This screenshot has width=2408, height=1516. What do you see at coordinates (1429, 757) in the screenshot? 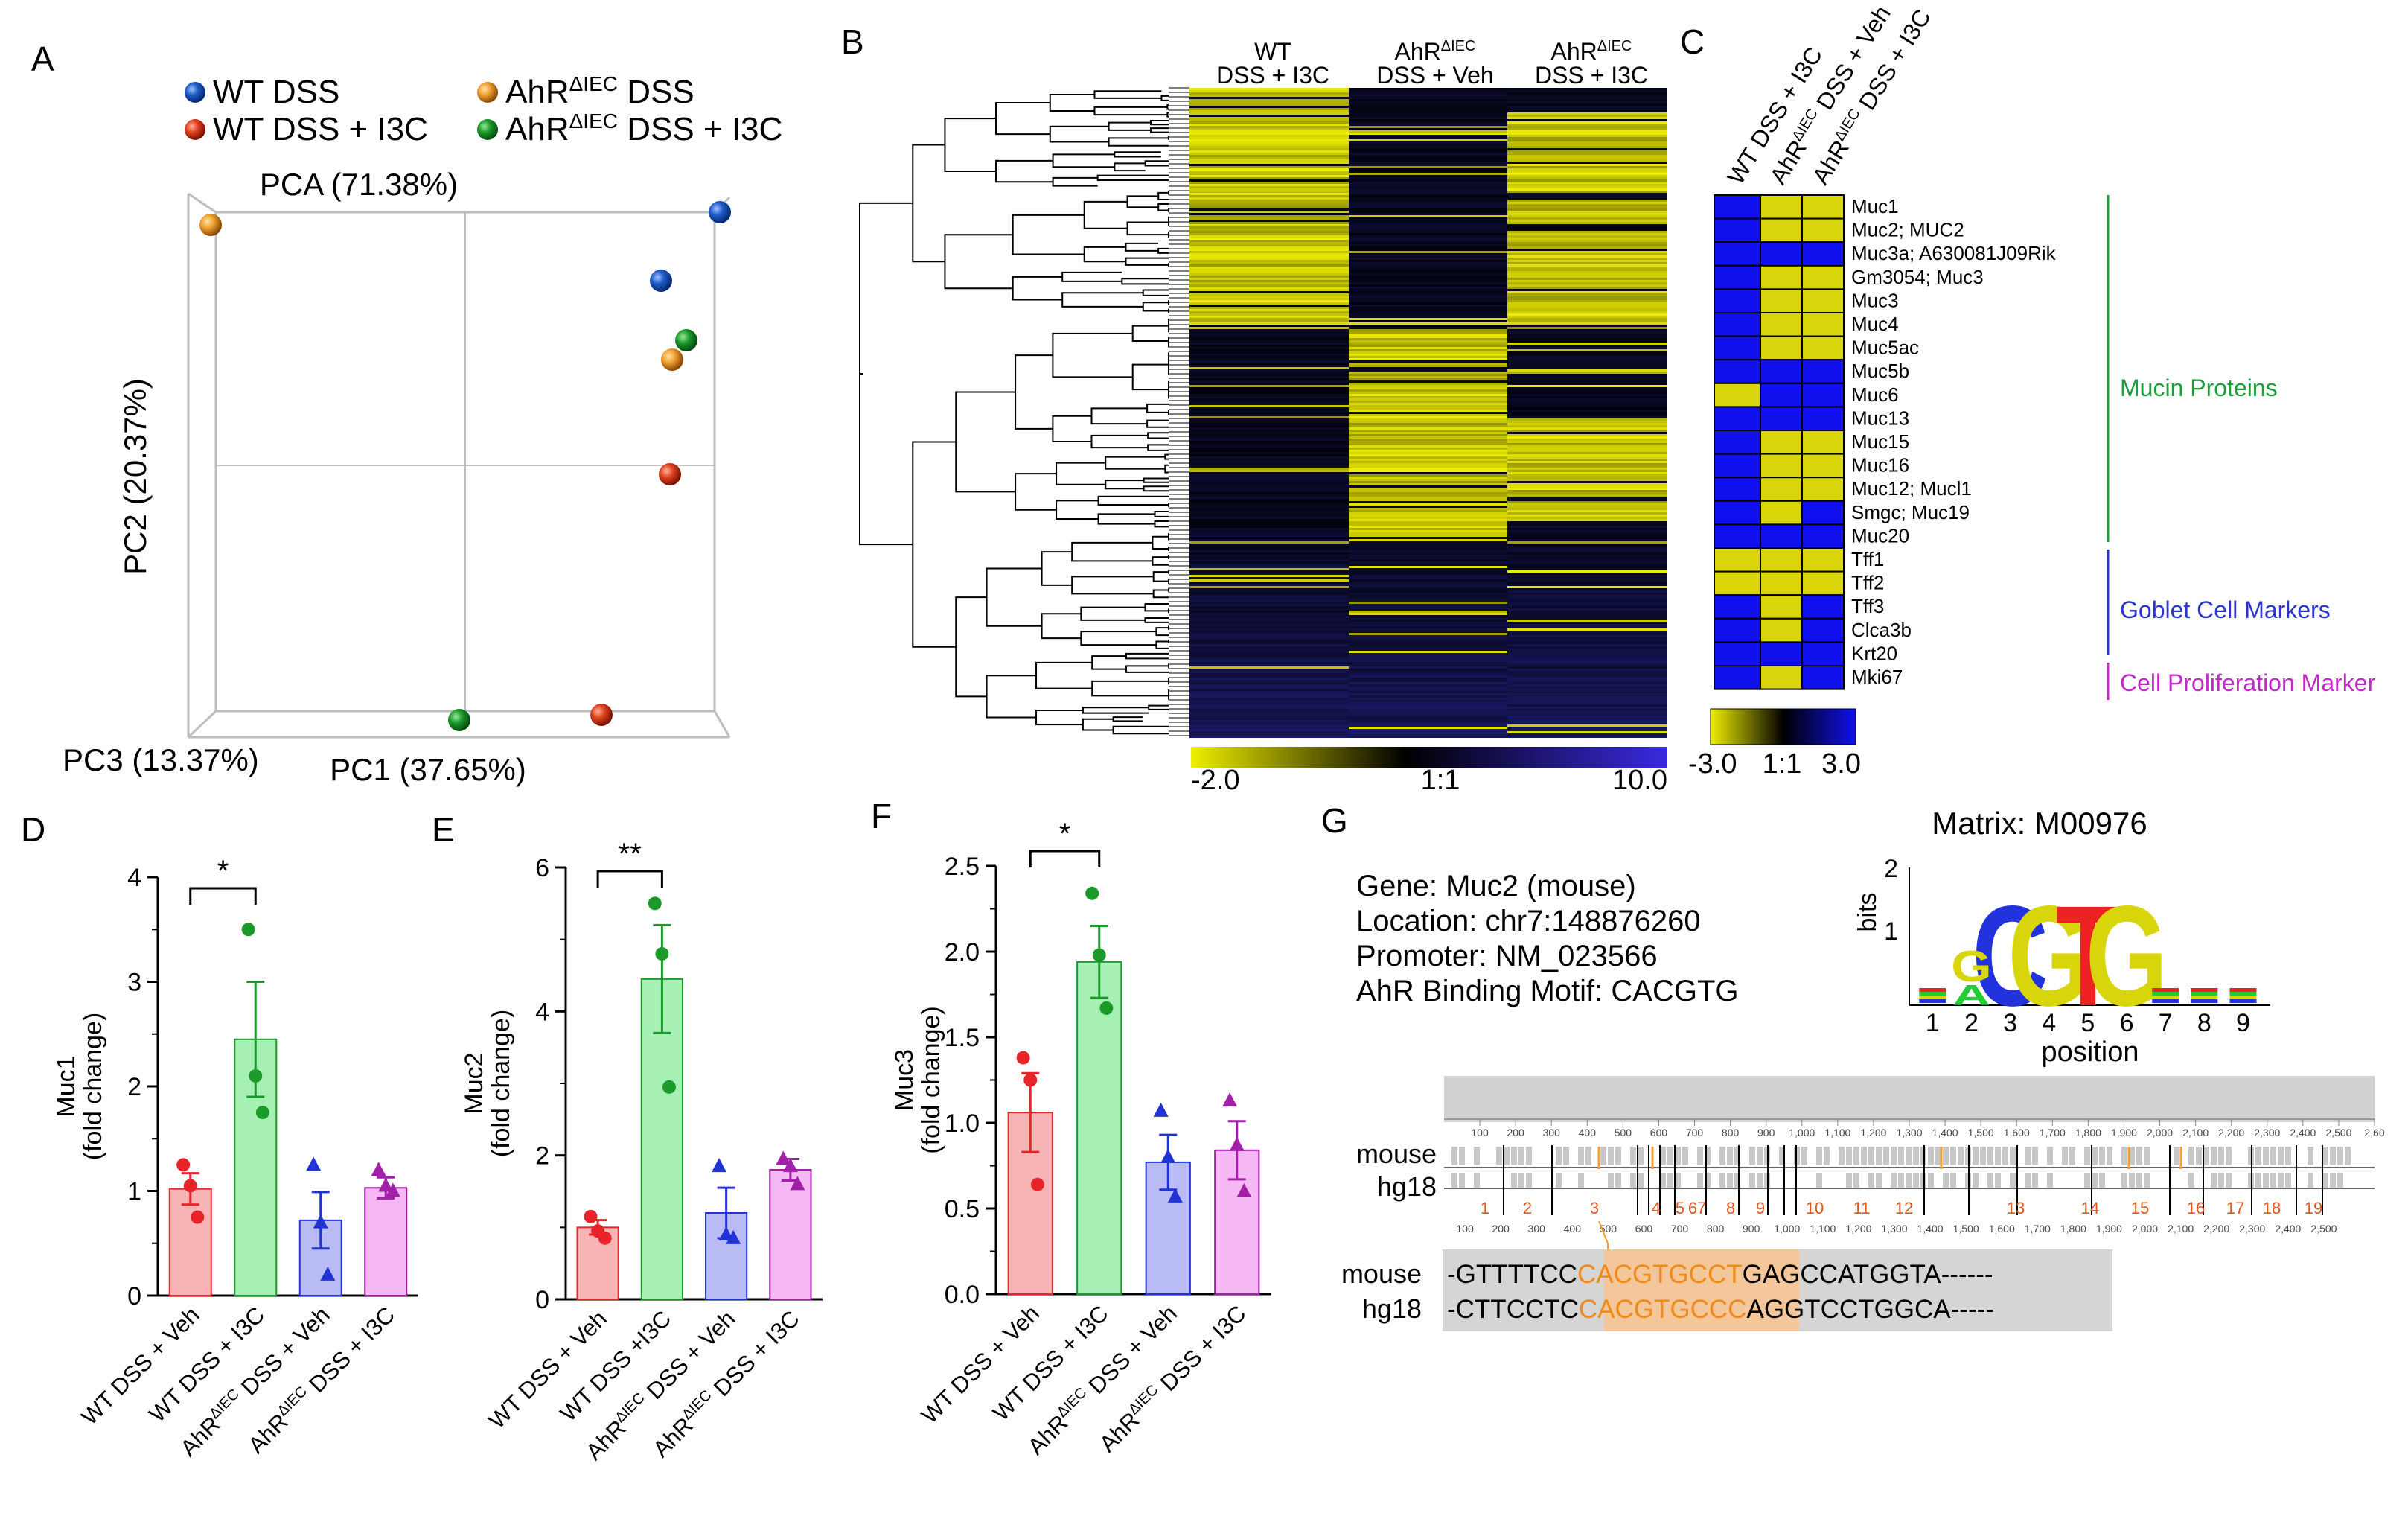
I see `heatmap-b-color-scale` at bounding box center [1429, 757].